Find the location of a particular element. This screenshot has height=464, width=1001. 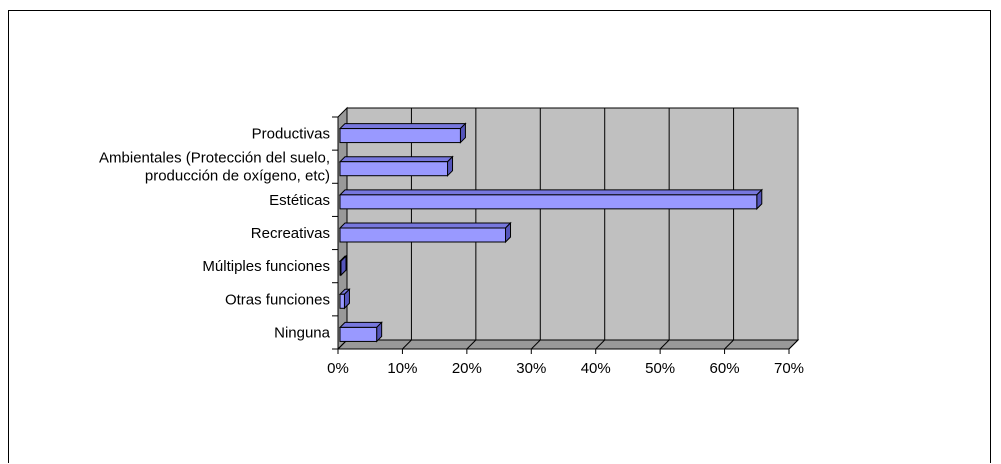

category-label: Otras funciones is located at coordinates (277, 299).